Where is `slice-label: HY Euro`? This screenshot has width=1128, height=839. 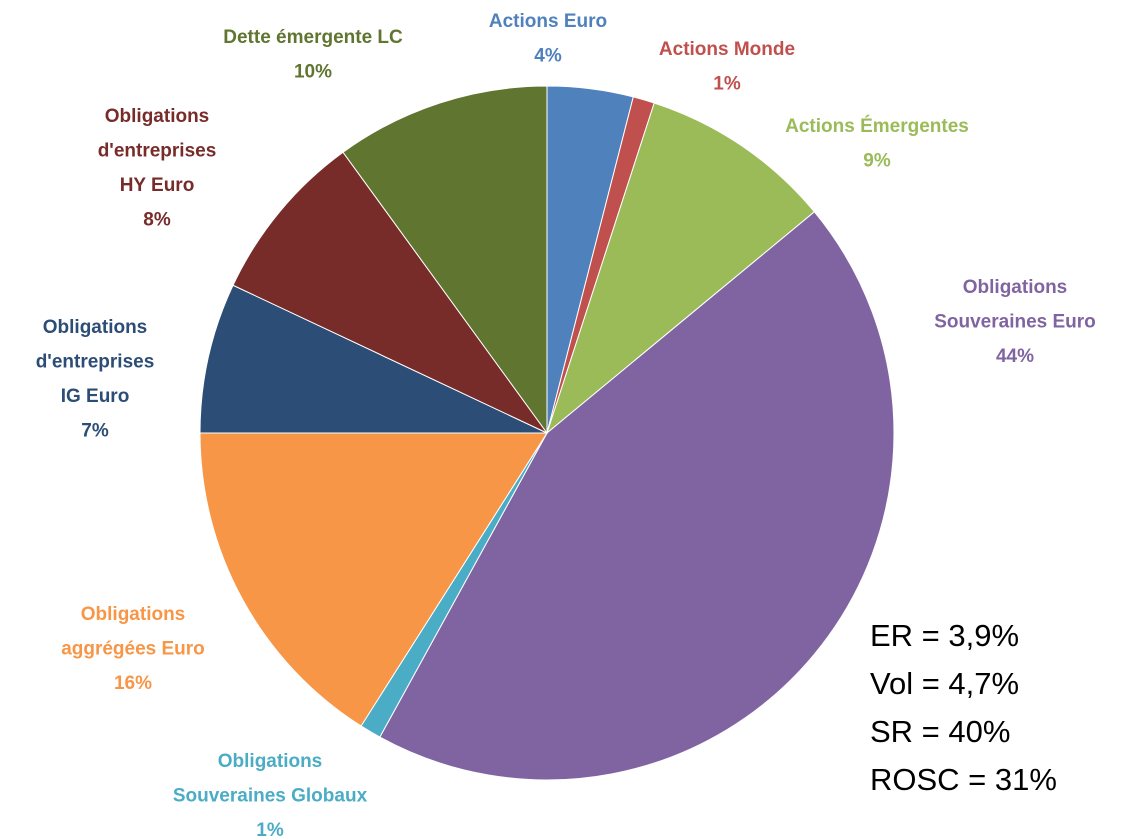
slice-label: HY Euro is located at coordinates (157, 185).